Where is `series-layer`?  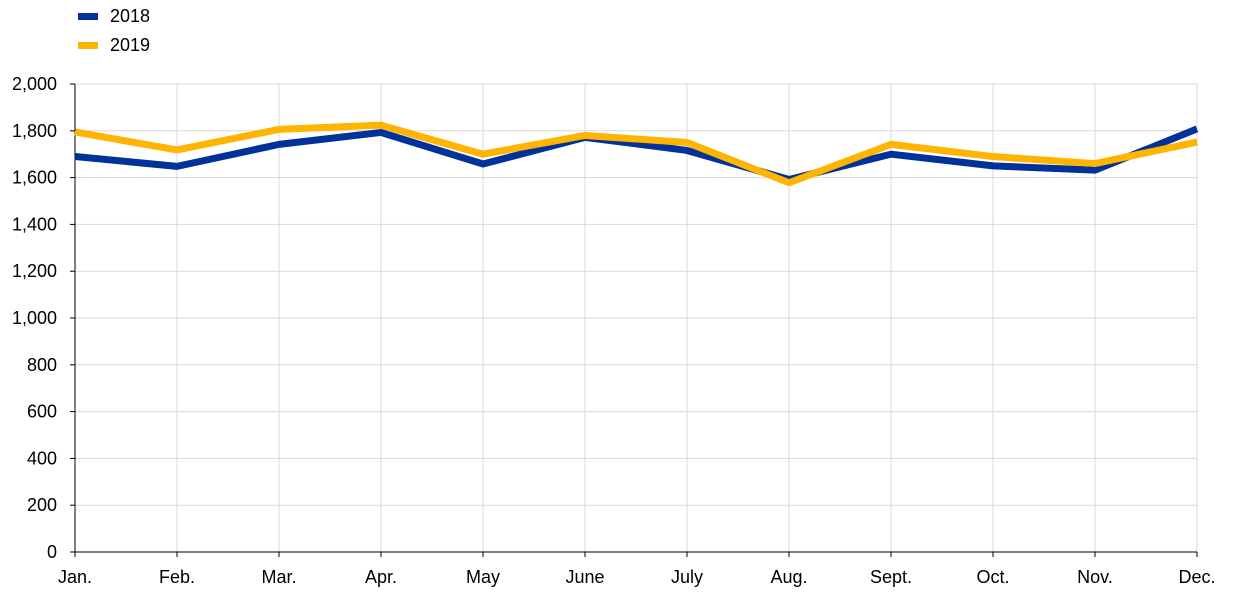 series-layer is located at coordinates (636, 154).